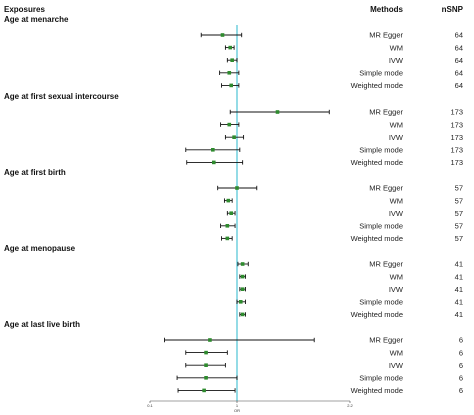 The width and height of the screenshot is (474, 415). I want to click on nsnp-header: nSNP, so click(453, 9).